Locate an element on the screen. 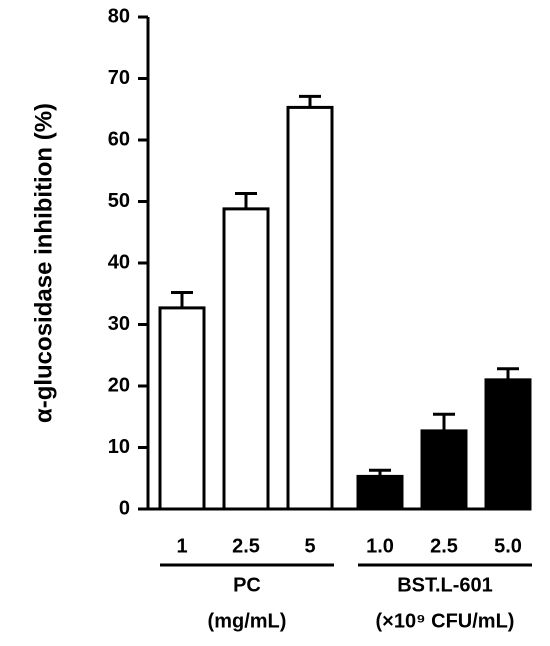 Image resolution: width=550 pixels, height=646 pixels. y-tick-label: 50 is located at coordinates (119, 201).